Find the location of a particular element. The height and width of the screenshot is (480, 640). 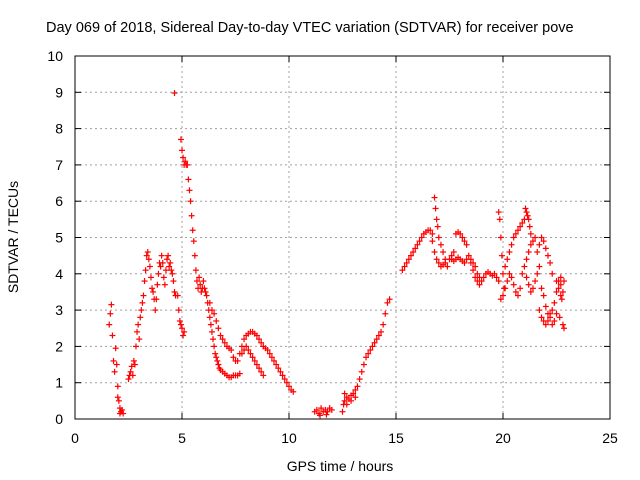

x-tick-label: 25 is located at coordinates (610, 438).